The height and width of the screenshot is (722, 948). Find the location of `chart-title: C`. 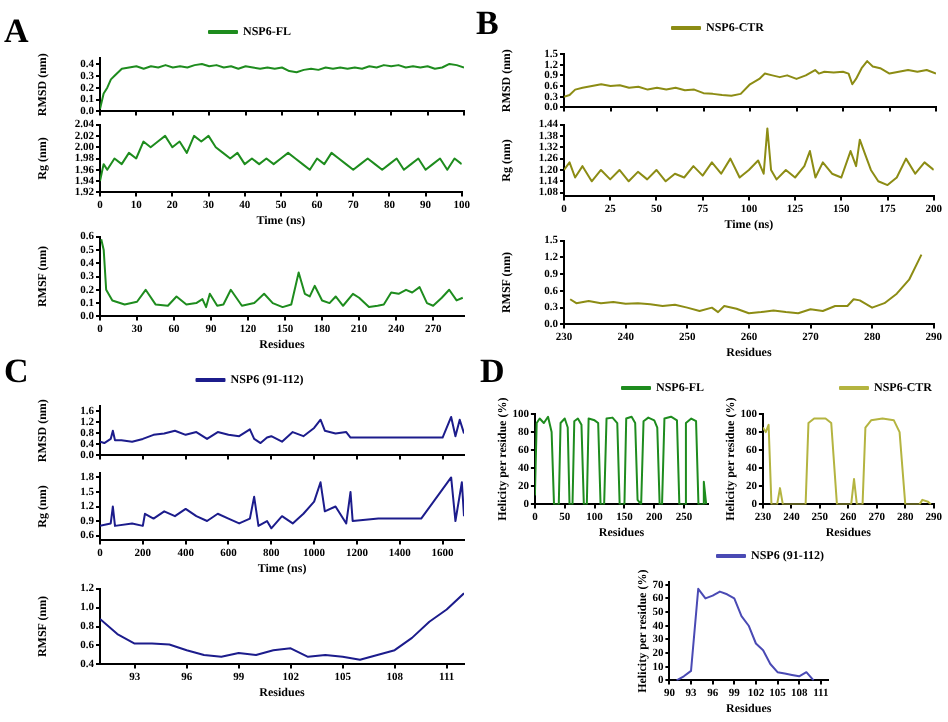

chart-title: C is located at coordinates (16, 372).